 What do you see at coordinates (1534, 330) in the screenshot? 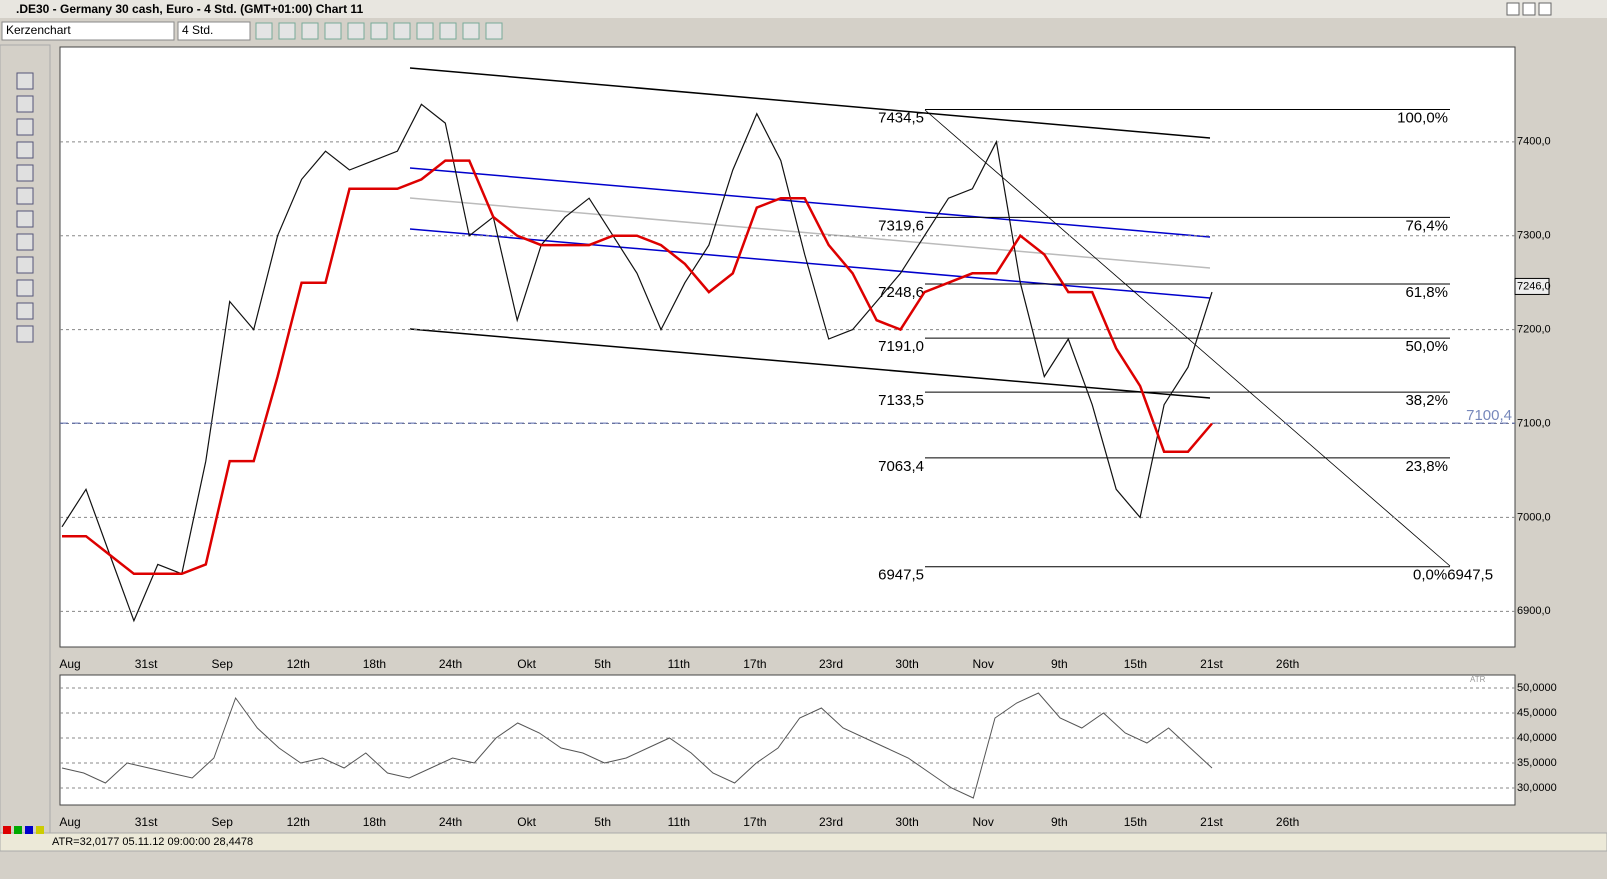
I see `y-tick-label: 7200,0` at bounding box center [1534, 330].